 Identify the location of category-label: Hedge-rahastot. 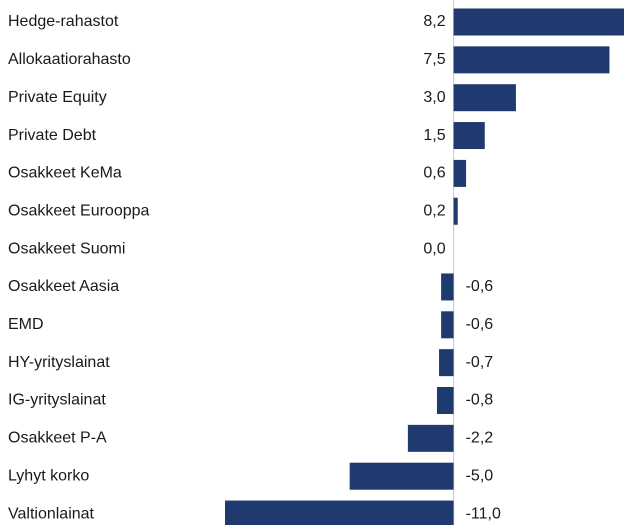
(63, 21).